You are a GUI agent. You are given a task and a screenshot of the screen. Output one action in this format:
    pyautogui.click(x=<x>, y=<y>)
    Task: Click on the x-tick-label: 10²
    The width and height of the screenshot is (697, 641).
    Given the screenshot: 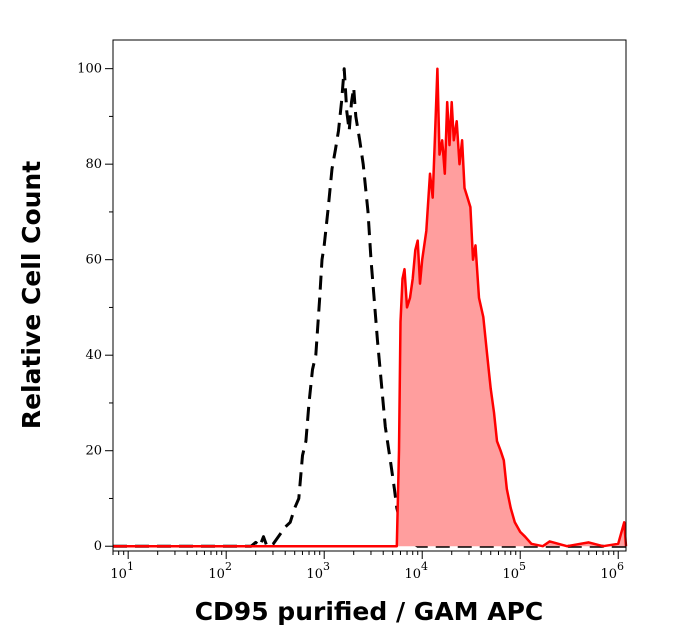 What is the action you would take?
    pyautogui.click(x=220, y=571)
    